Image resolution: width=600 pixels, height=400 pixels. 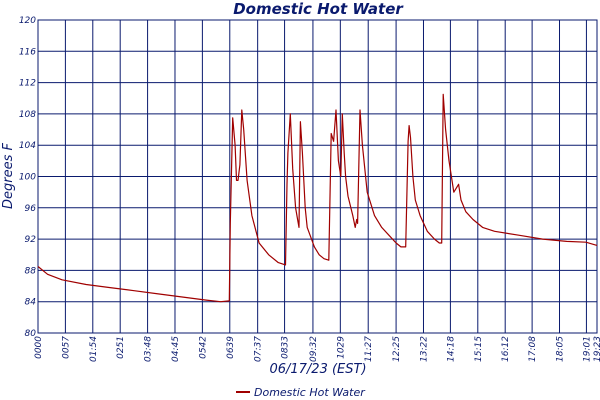 What do you see at coordinates (424, 349) in the screenshot?
I see `x-tick-label: 13:22` at bounding box center [424, 349].